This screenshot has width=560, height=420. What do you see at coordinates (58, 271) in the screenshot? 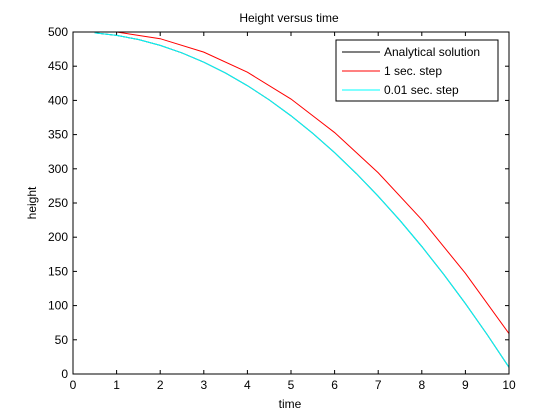
I see `y-tick-label: 150` at bounding box center [58, 271].